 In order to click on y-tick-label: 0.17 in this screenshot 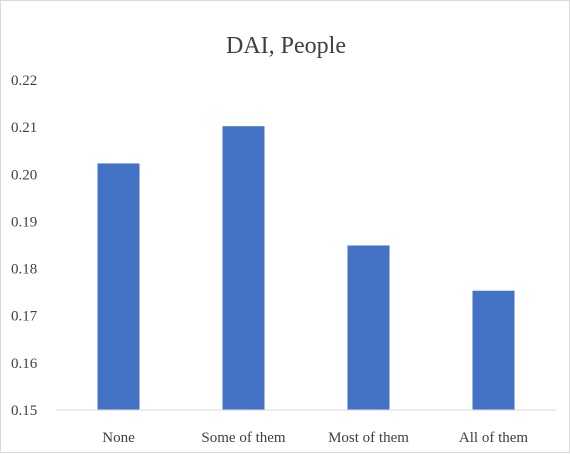, I will do `click(24, 317)`.